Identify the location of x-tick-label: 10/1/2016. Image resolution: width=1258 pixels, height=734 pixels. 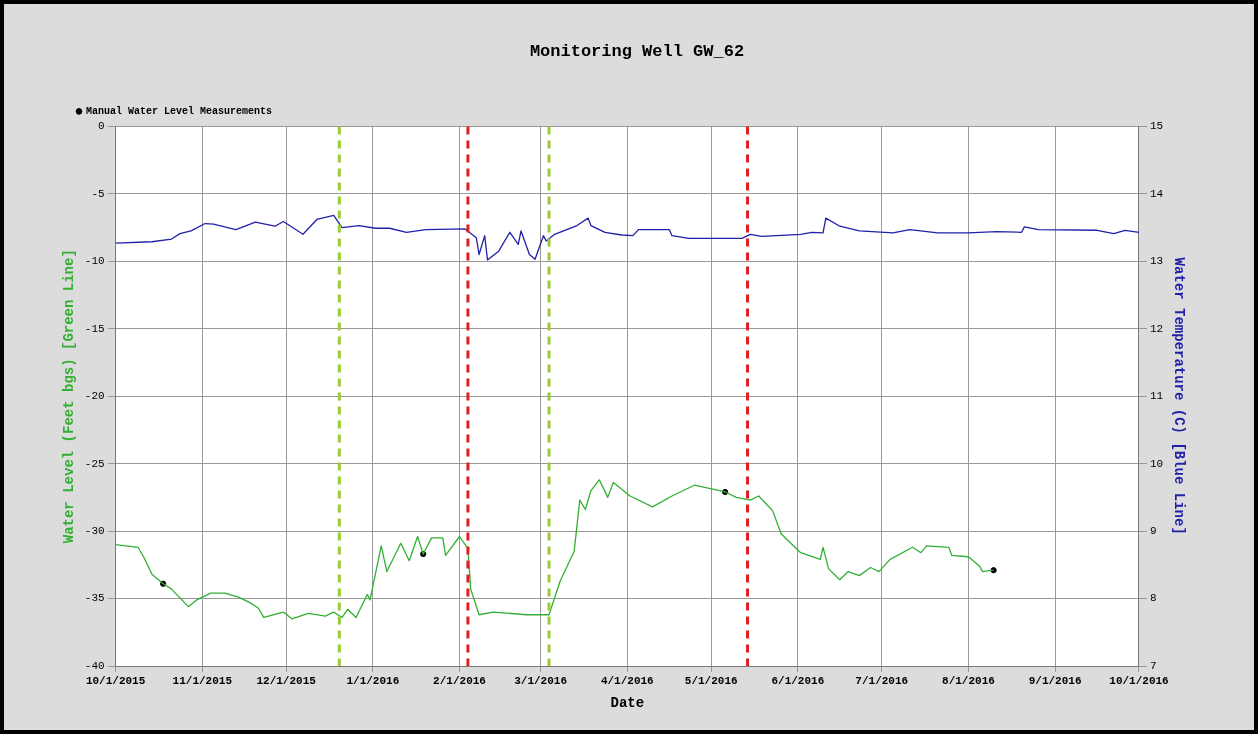
(1139, 681).